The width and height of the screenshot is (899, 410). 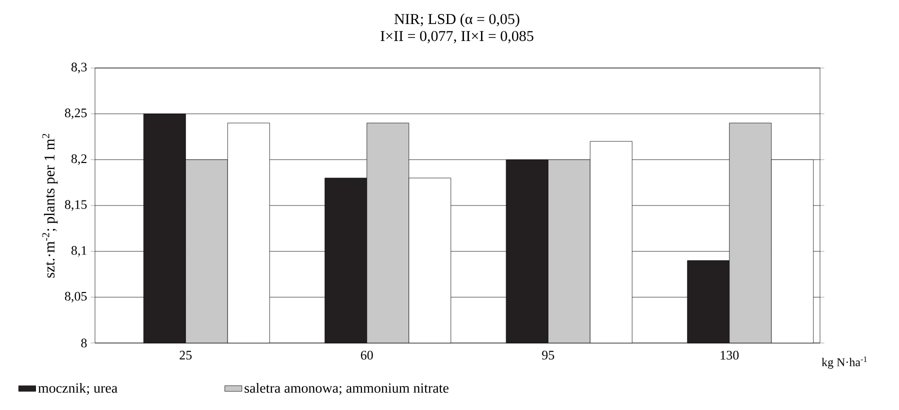 What do you see at coordinates (50, 206) in the screenshot?
I see `y-axis-title: szt.·m$^{-2}$; plants per 1 m$^{2}$` at bounding box center [50, 206].